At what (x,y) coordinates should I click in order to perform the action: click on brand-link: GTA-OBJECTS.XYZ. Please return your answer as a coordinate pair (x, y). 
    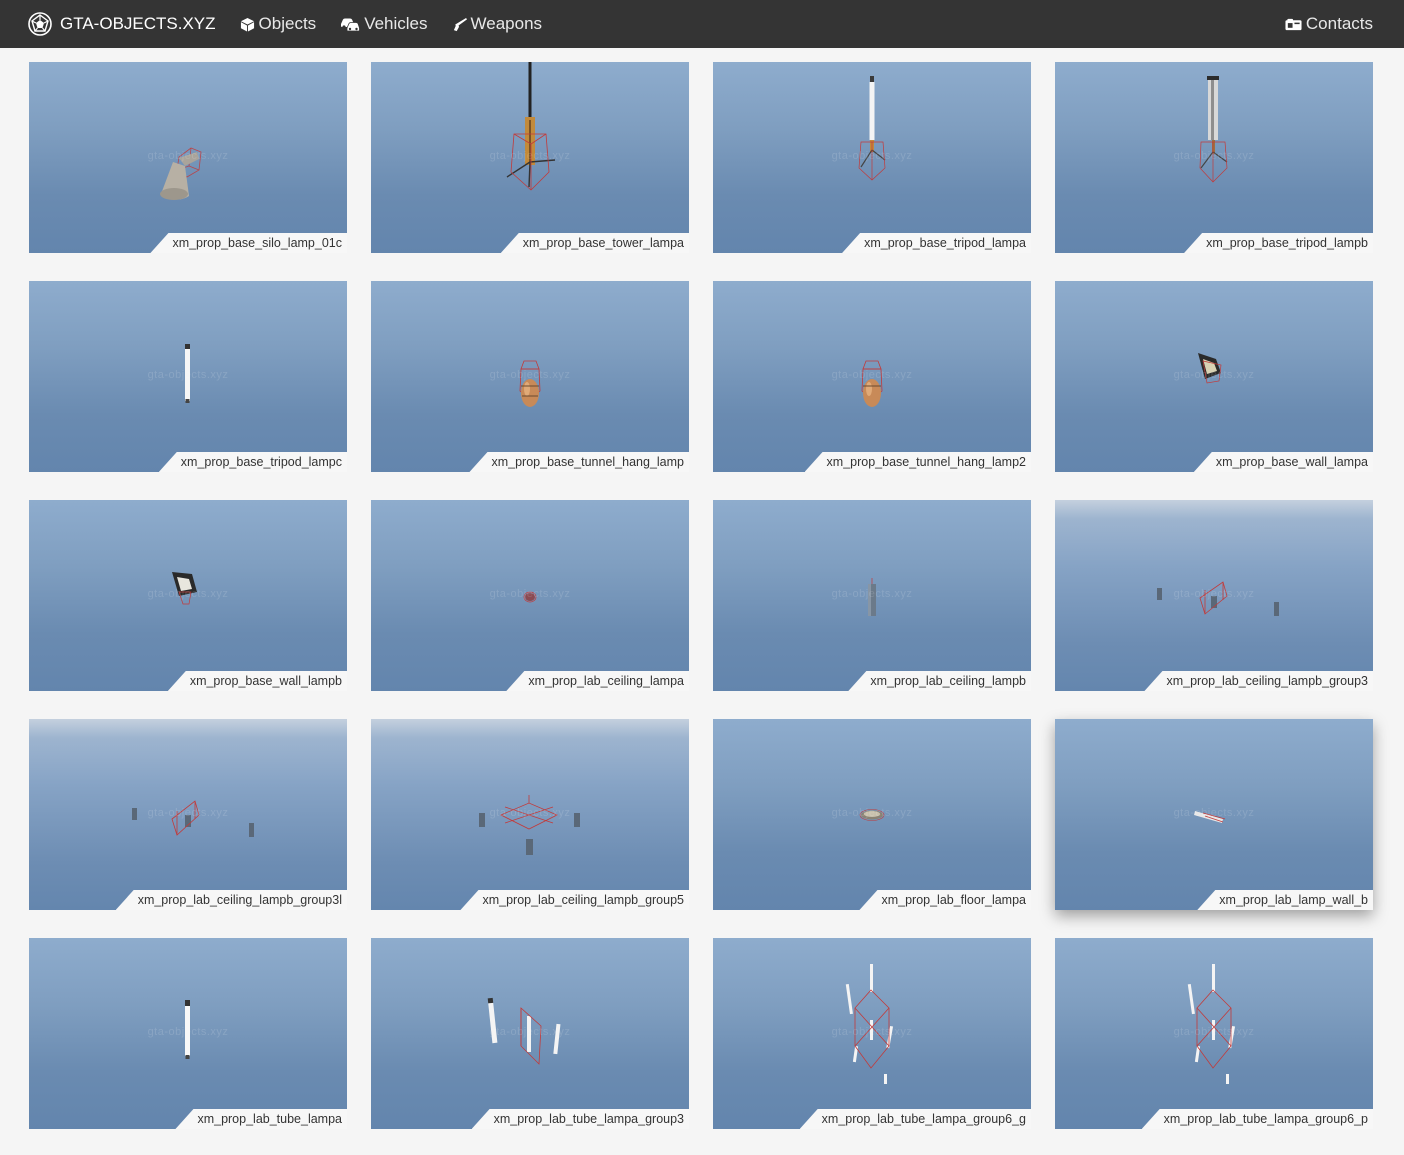
    Looking at the image, I should click on (122, 24).